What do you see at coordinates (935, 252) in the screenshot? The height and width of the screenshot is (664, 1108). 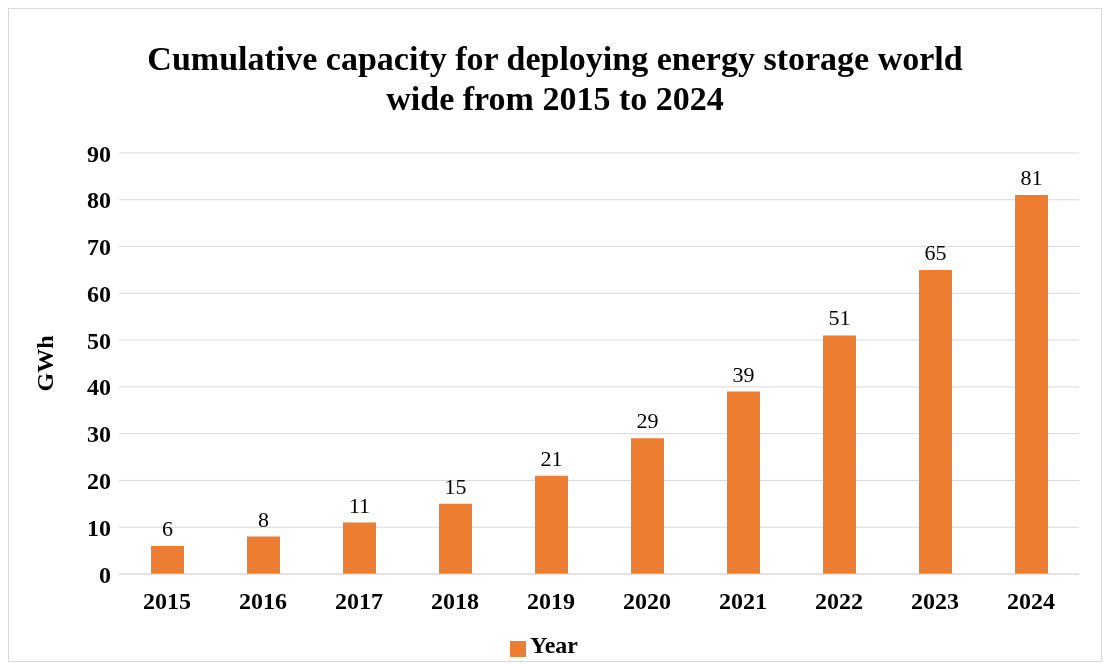 I see `data-label: 65` at bounding box center [935, 252].